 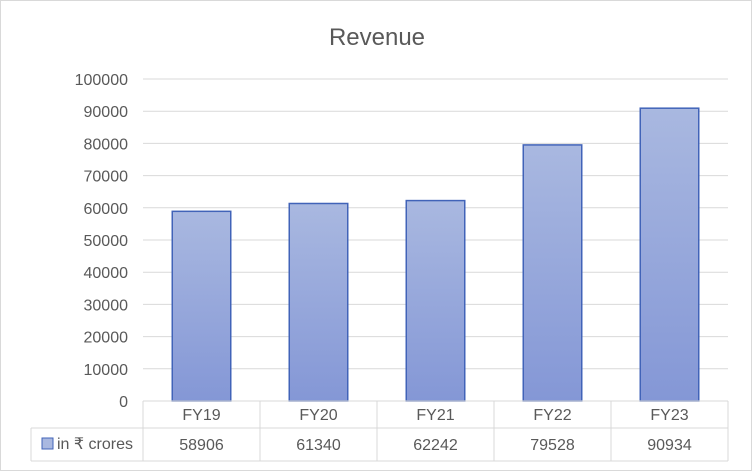 I want to click on y-tick-label: 10000, so click(x=106, y=370).